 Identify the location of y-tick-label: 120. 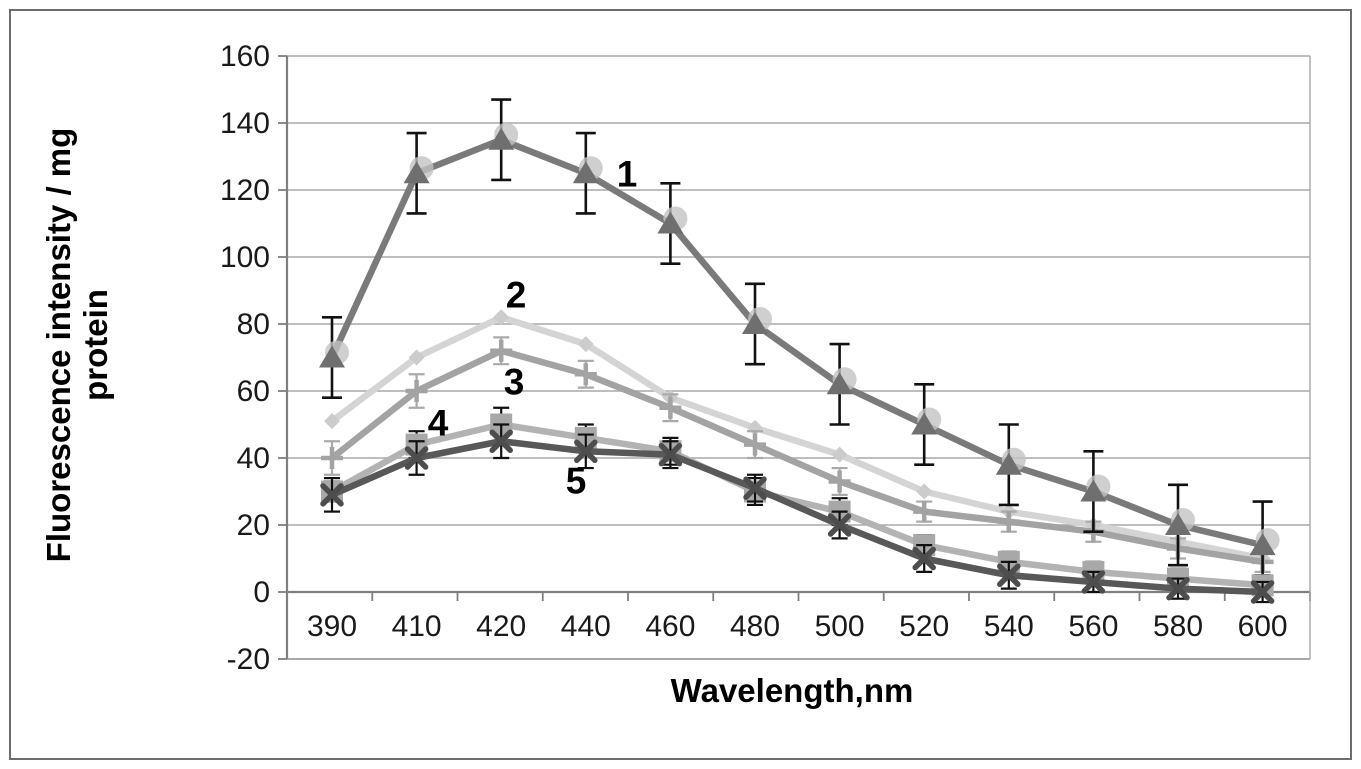
(245, 190).